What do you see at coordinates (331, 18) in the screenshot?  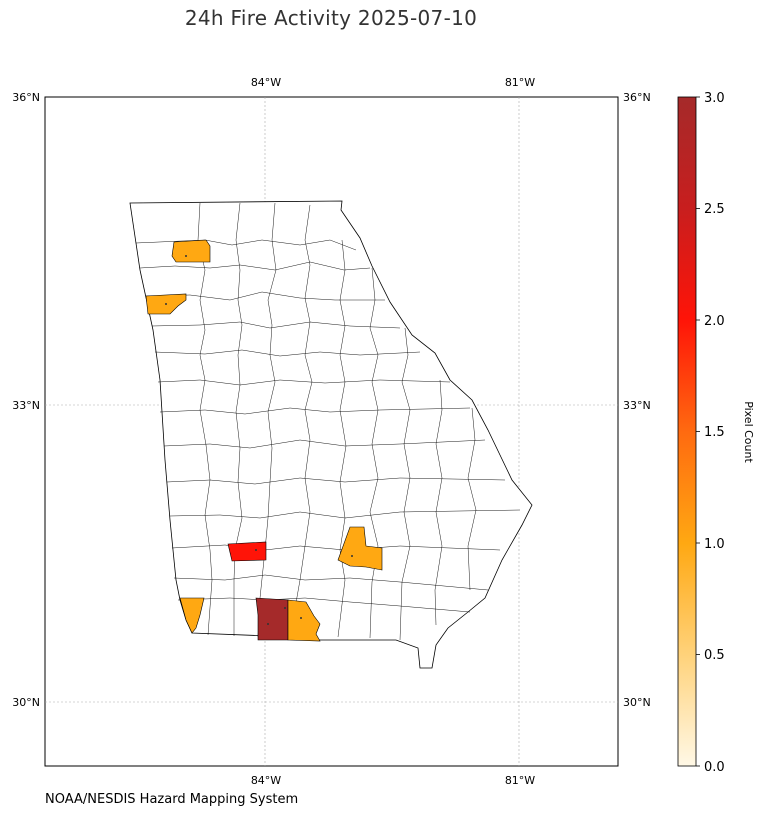 I see `map-title: 24h Fire Activity 2025-07-10` at bounding box center [331, 18].